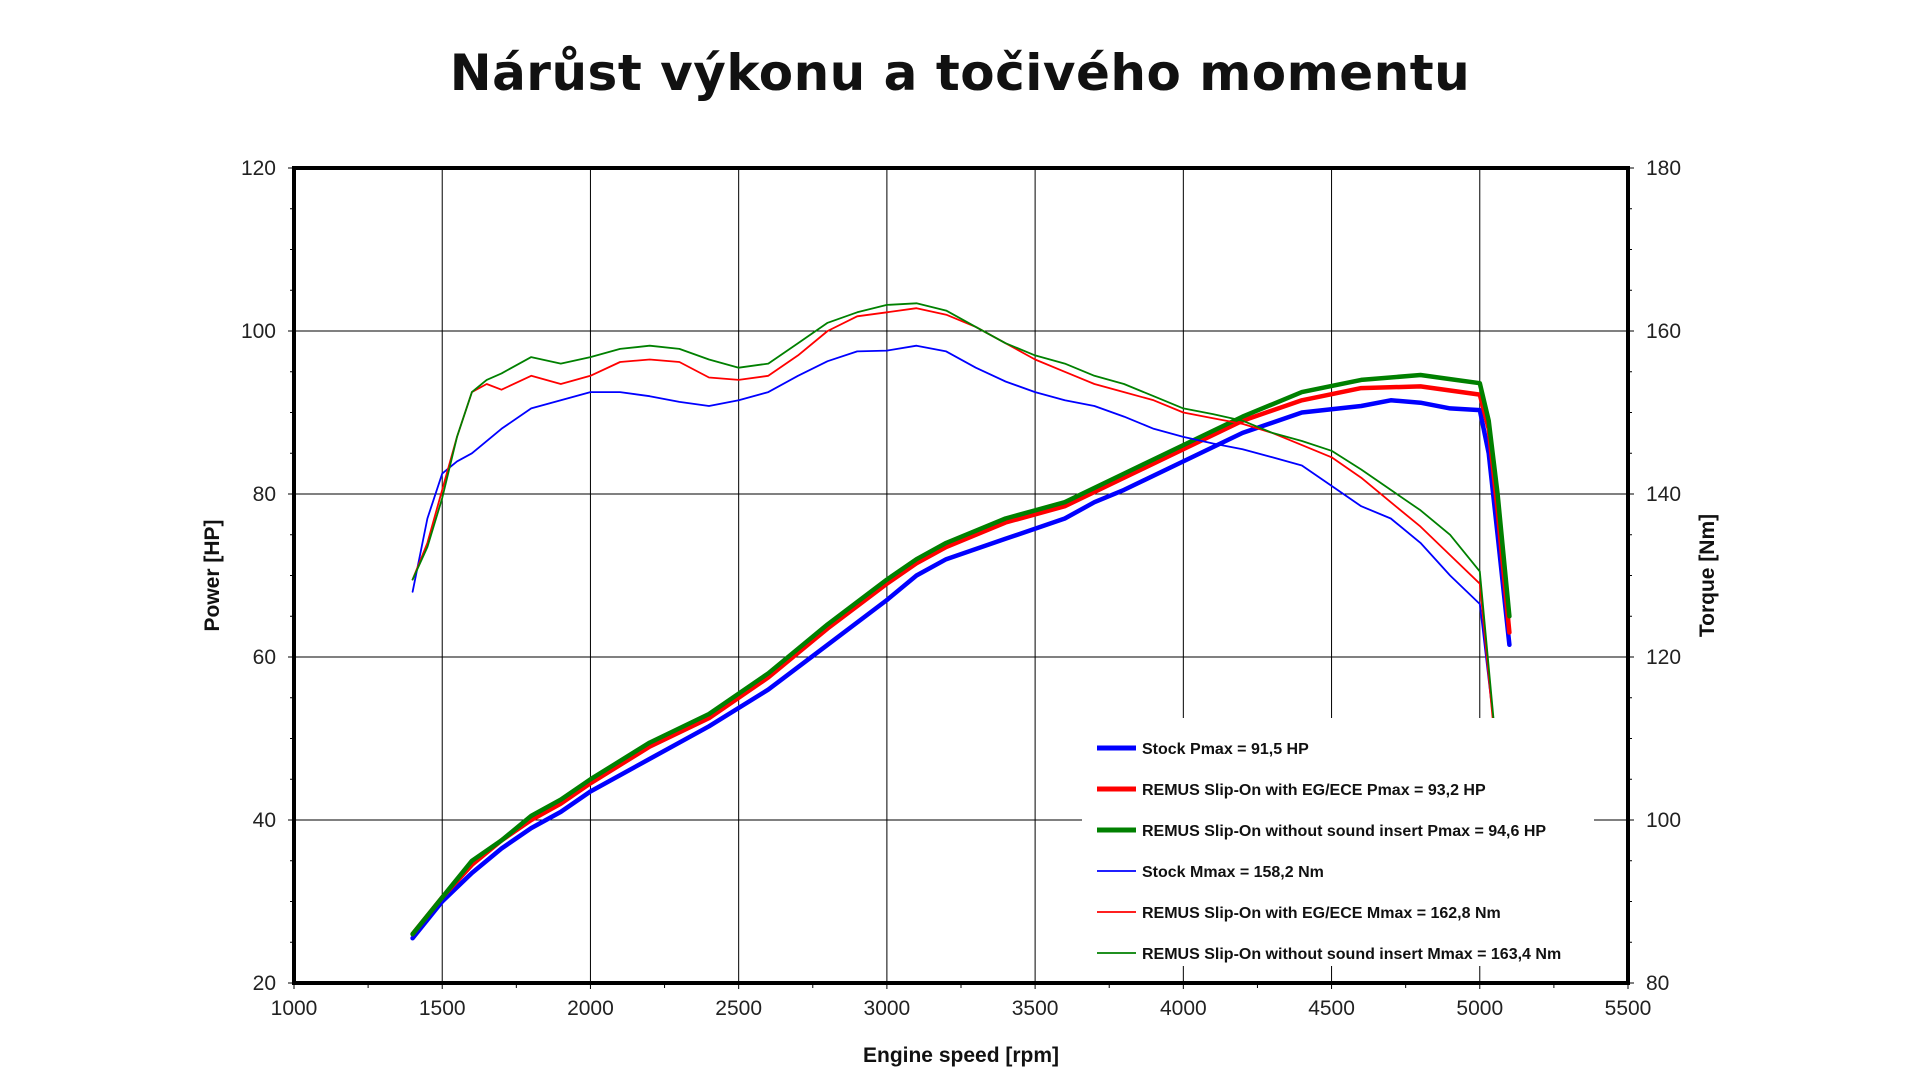 The height and width of the screenshot is (1080, 1920). What do you see at coordinates (258, 168) in the screenshot?
I see `y-tick-label: 120` at bounding box center [258, 168].